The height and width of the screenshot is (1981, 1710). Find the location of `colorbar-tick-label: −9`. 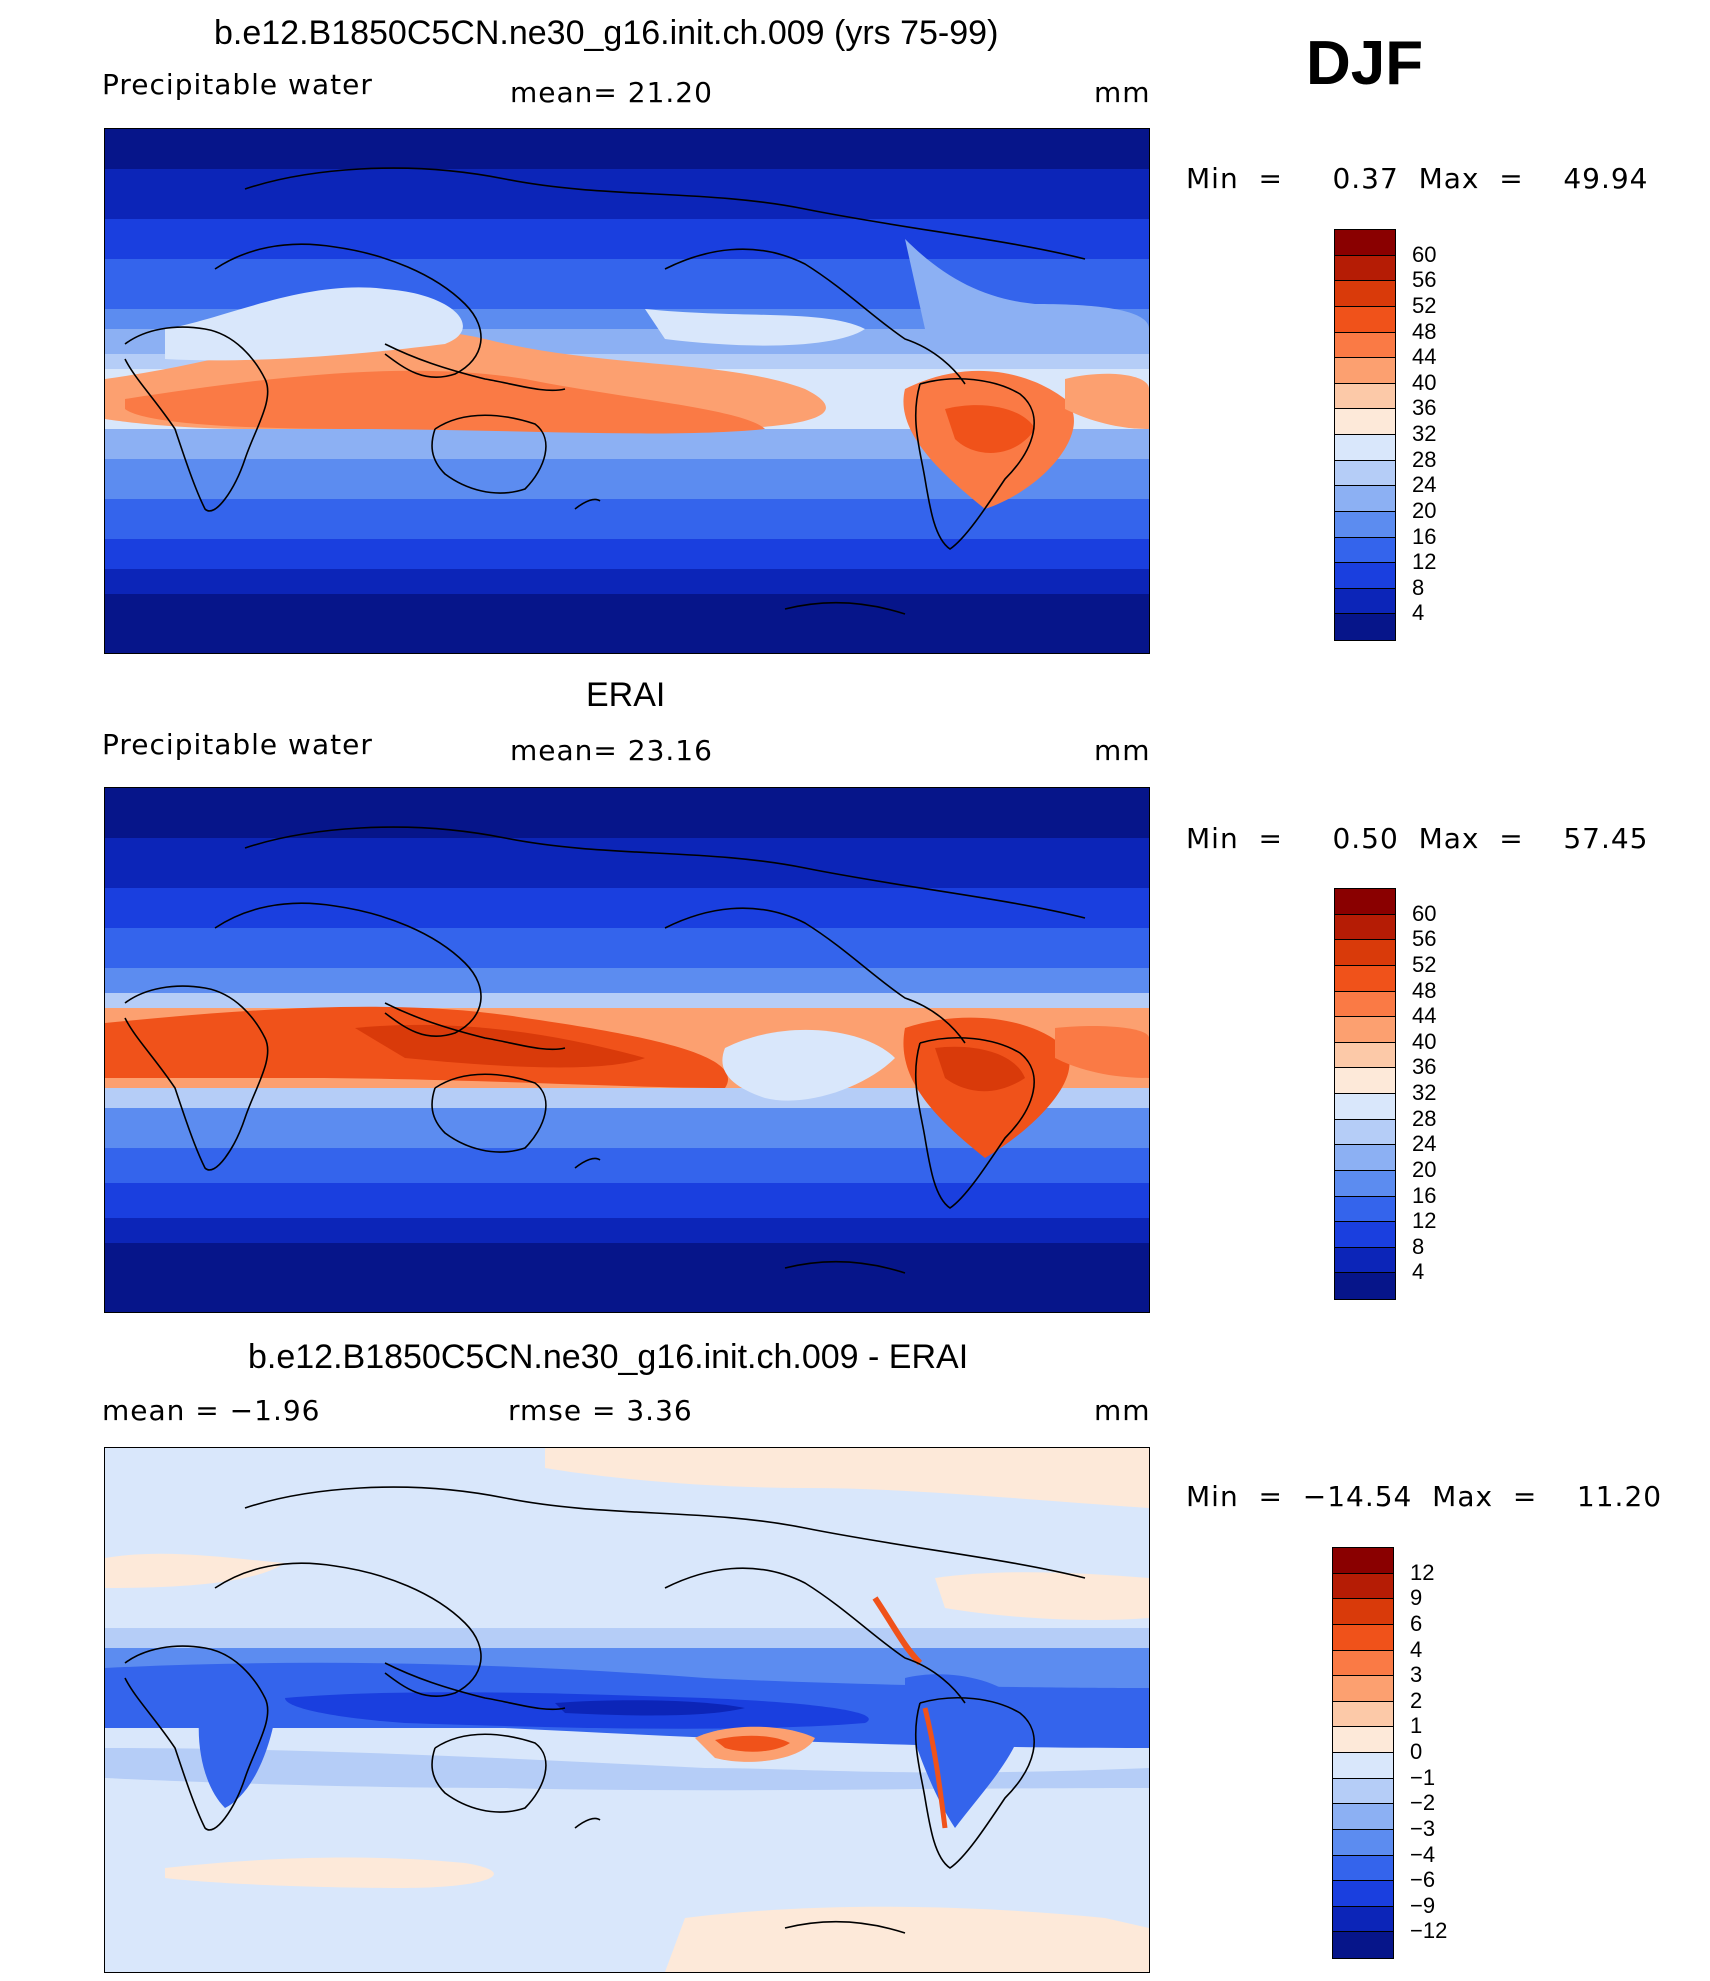

colorbar-tick-label: −9 is located at coordinates (1423, 1905).